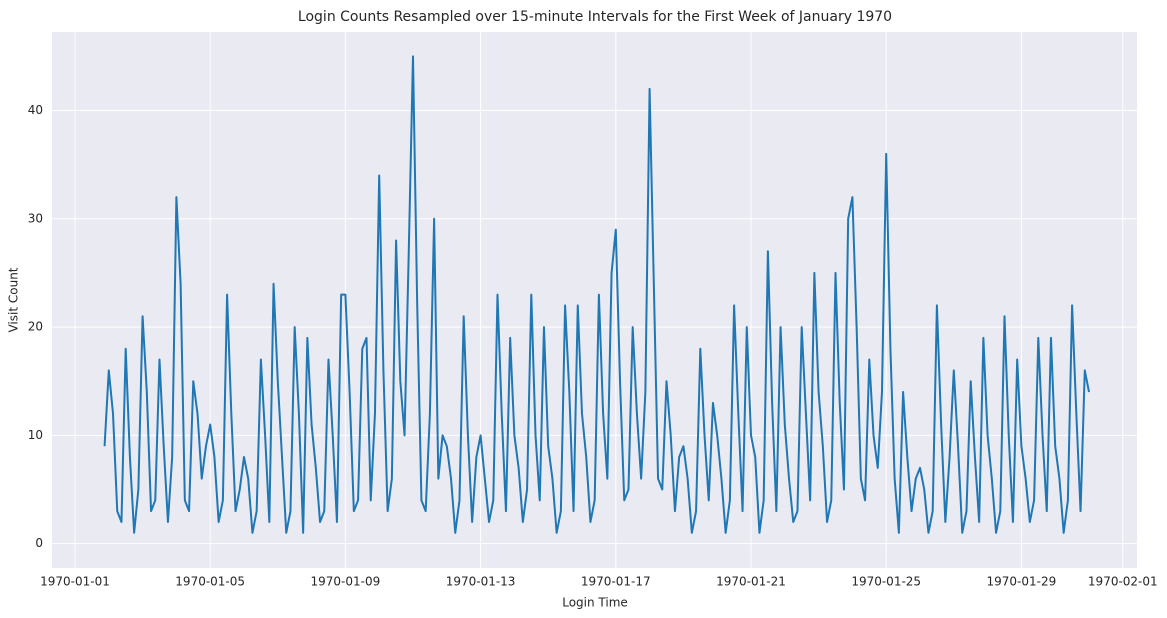 The image size is (1167, 618). What do you see at coordinates (1022, 582) in the screenshot?
I see `x-tick-label: 1970-01-29` at bounding box center [1022, 582].